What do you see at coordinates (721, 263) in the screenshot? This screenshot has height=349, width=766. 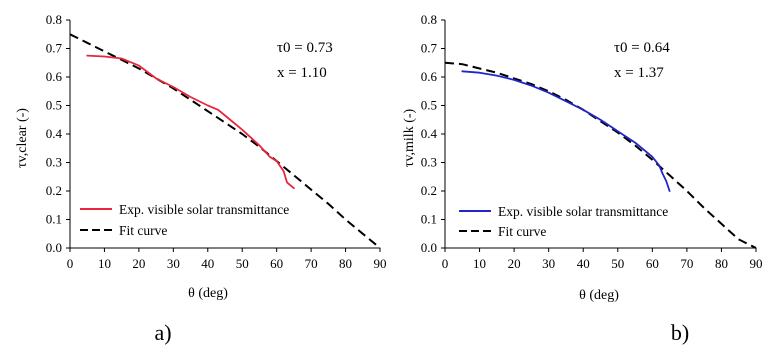 I see `panel-b-x-tick-label: 80` at bounding box center [721, 263].